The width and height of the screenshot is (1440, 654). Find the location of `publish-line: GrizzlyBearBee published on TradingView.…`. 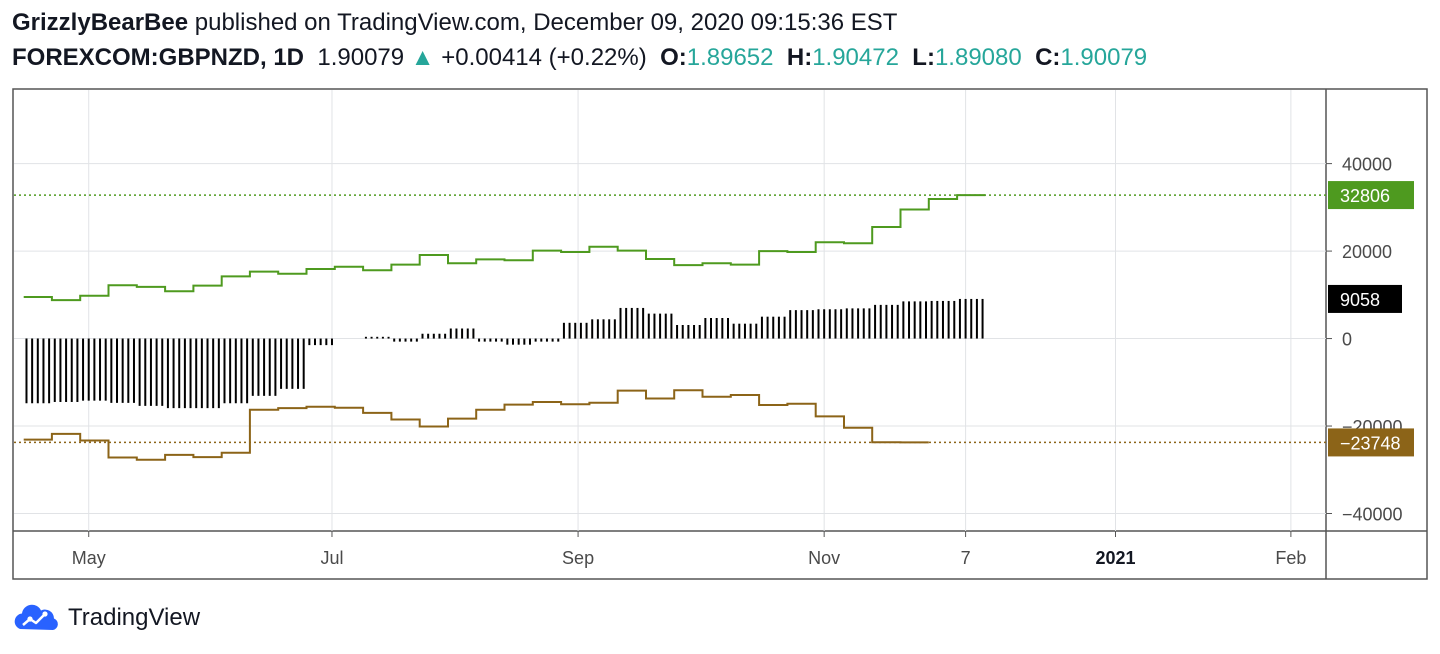

publish-line: GrizzlyBearBee published on TradingView.… is located at coordinates (454, 23).